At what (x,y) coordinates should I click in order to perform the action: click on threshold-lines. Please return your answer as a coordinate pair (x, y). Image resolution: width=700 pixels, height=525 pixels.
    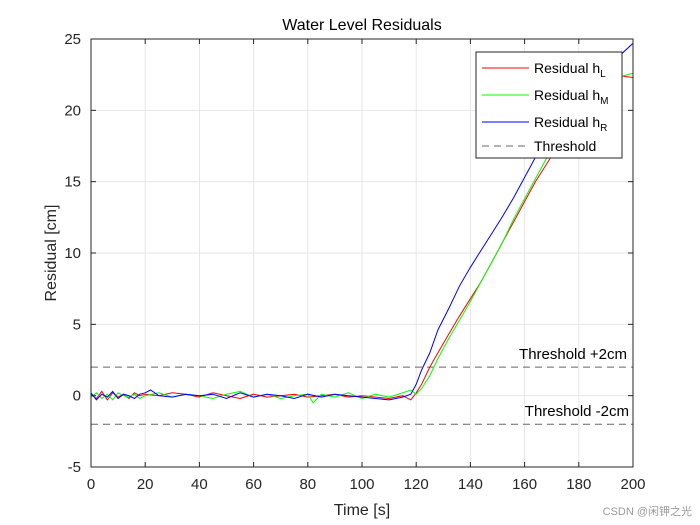
    Looking at the image, I should click on (362, 395).